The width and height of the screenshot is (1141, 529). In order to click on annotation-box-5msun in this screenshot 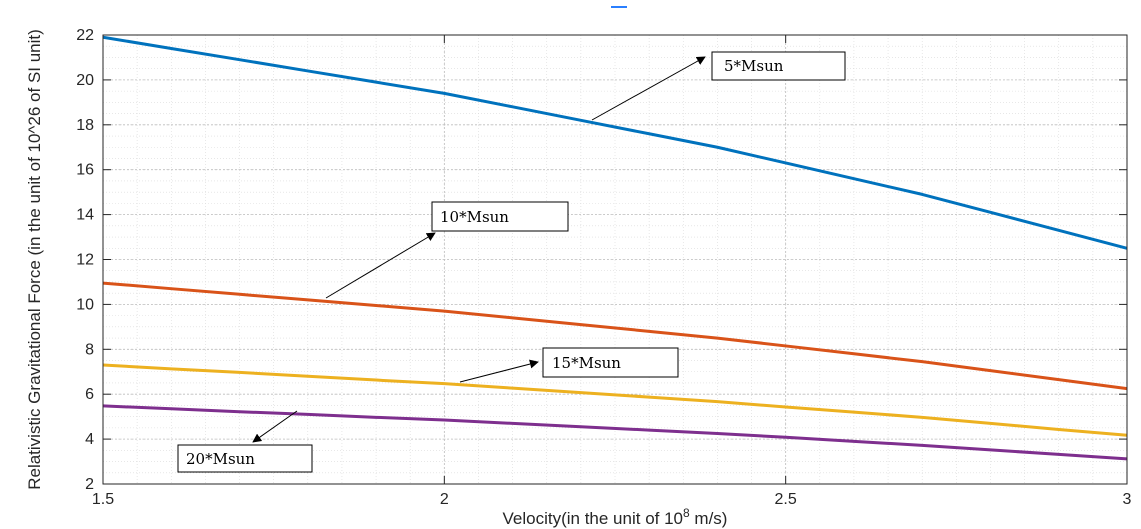, I will do `click(778, 66)`.